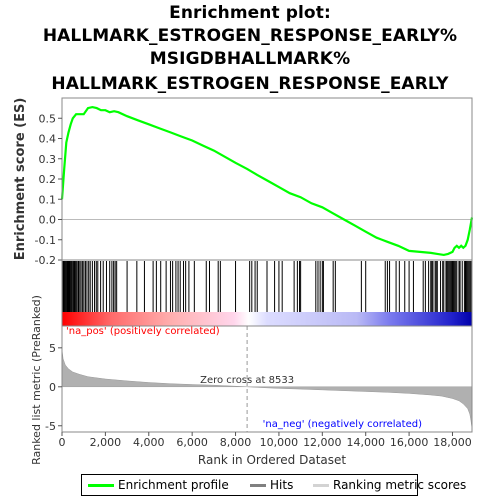 Image resolution: width=500 pixels, height=500 pixels. I want to click on x-tick-label: 0, so click(62, 442).